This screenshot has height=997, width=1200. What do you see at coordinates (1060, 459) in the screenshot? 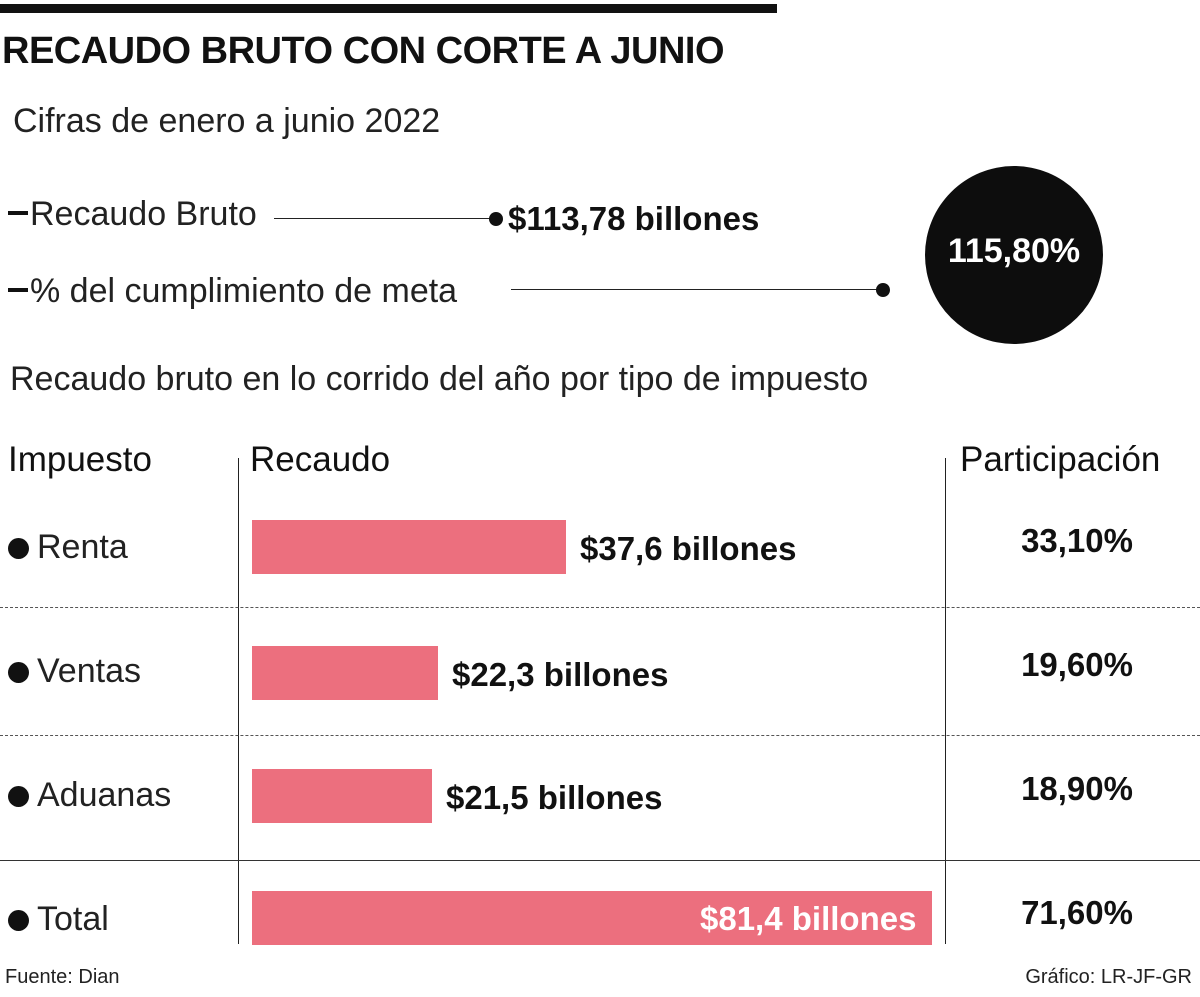
I see `column-header-participacion: Participación` at bounding box center [1060, 459].